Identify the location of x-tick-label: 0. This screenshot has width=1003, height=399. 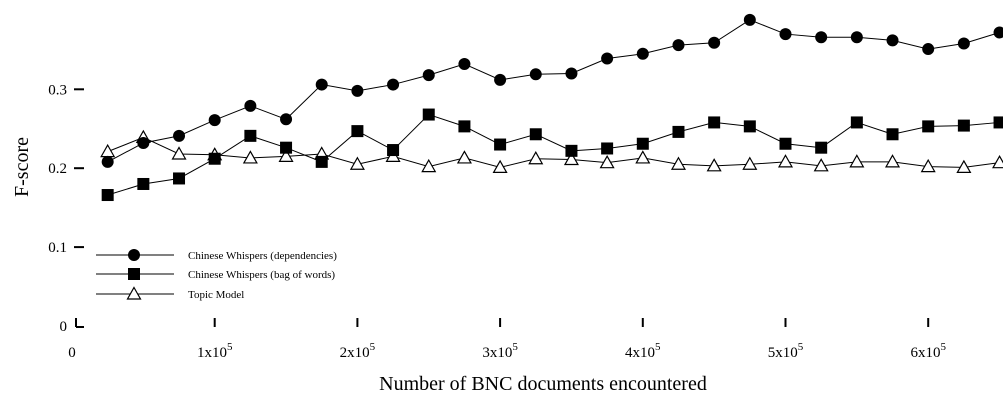
(72, 353).